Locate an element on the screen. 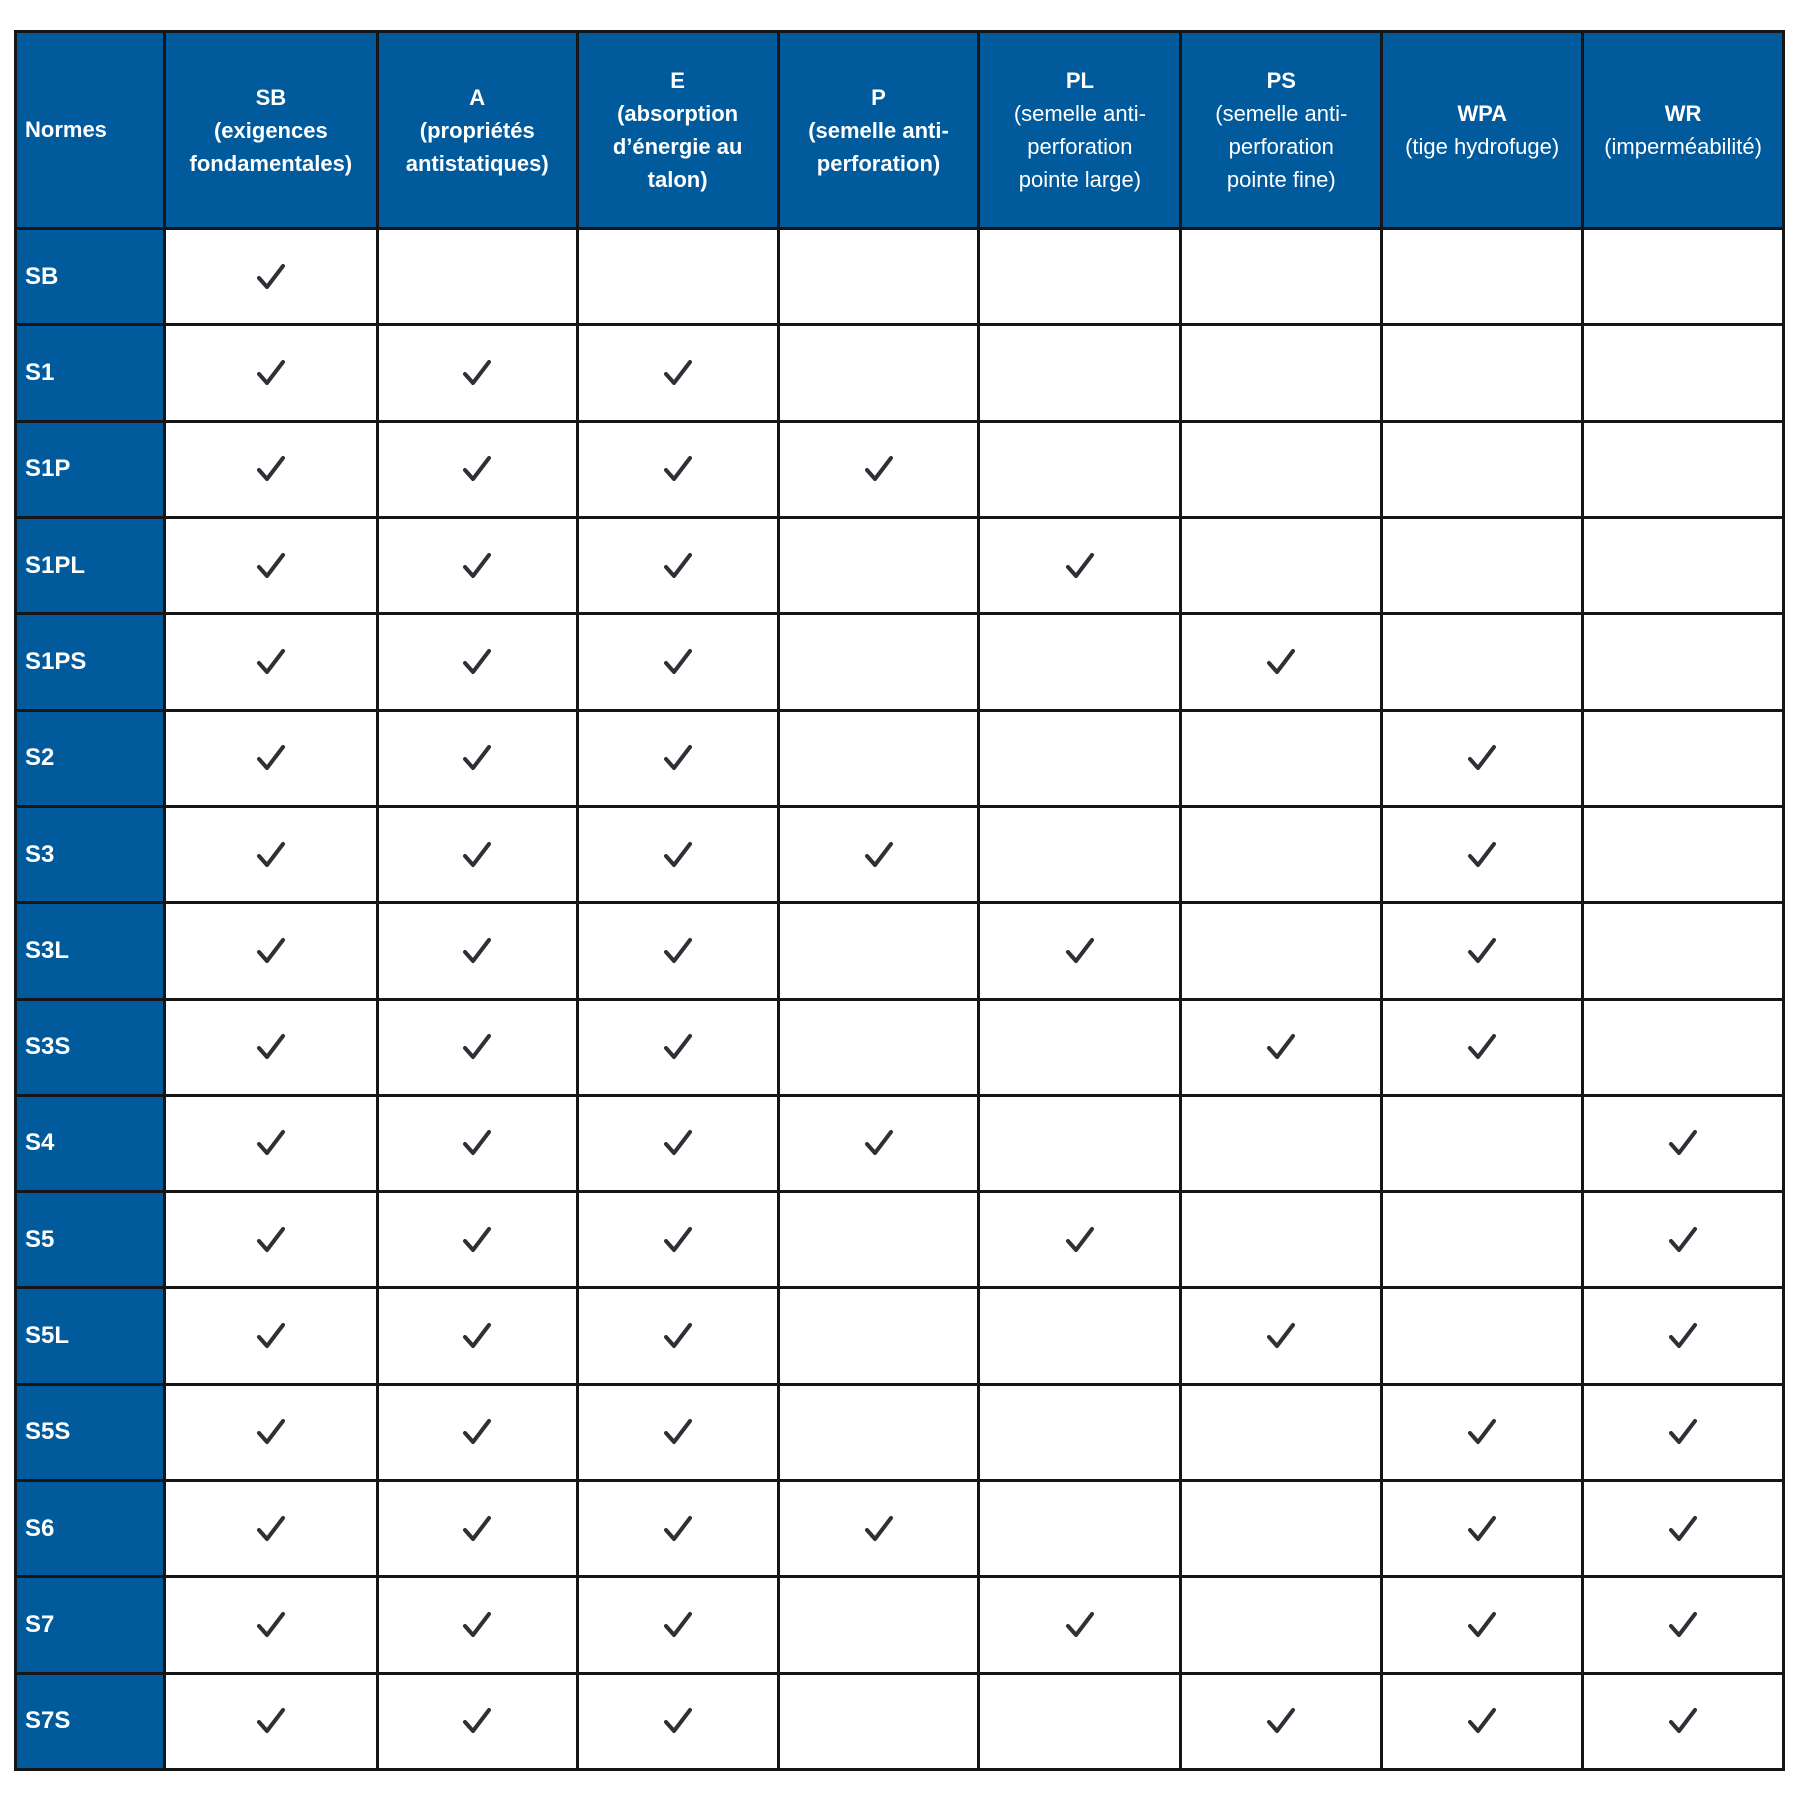  row-header-cell: S1PL is located at coordinates (90, 565).